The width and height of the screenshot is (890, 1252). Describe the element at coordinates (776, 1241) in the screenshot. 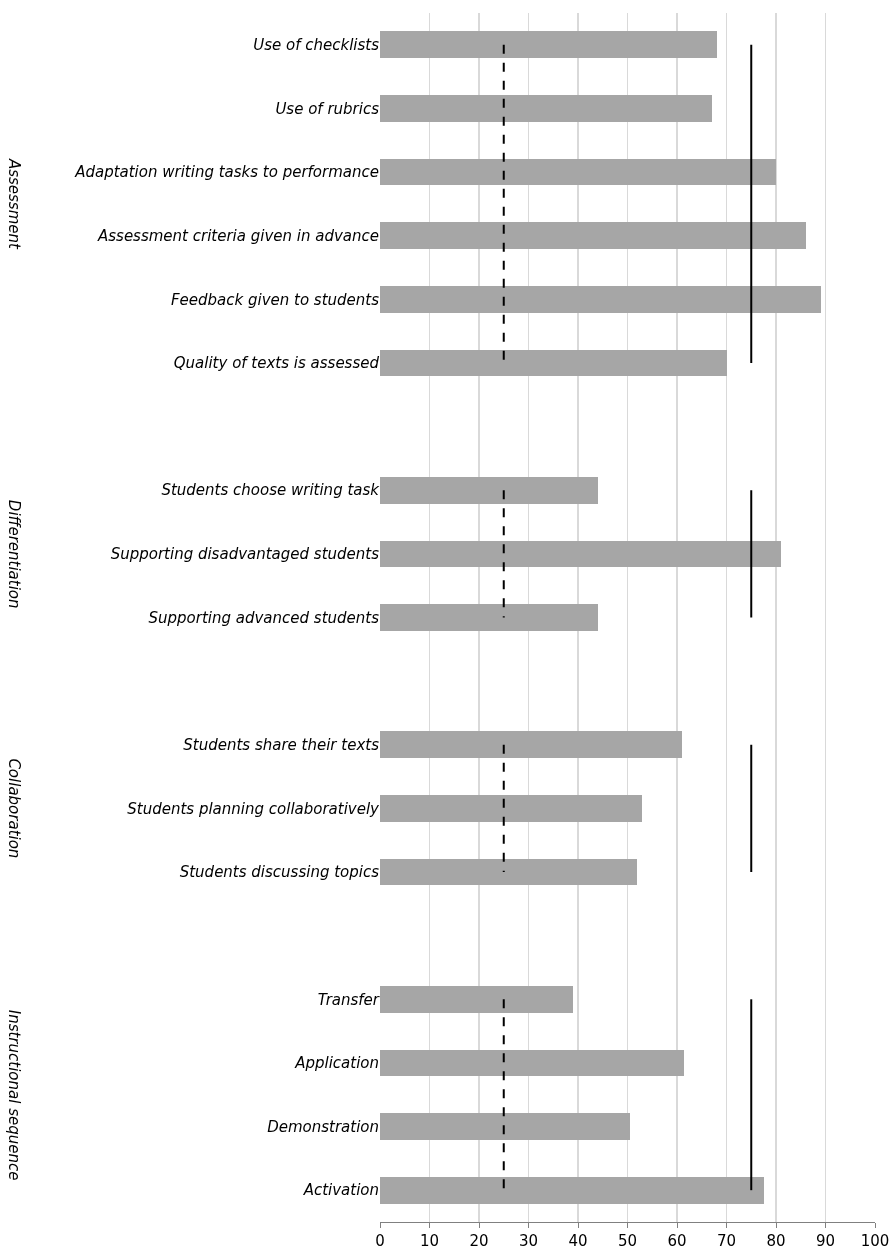

I see `x-tick-label: 80` at that location.